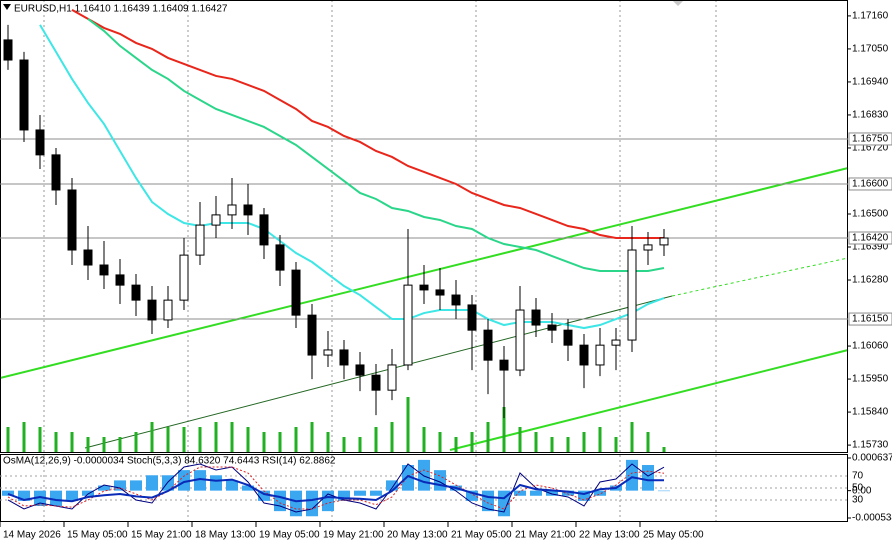 Image resolution: width=892 pixels, height=545 pixels. I want to click on level-label: 1.16420, so click(870, 238).